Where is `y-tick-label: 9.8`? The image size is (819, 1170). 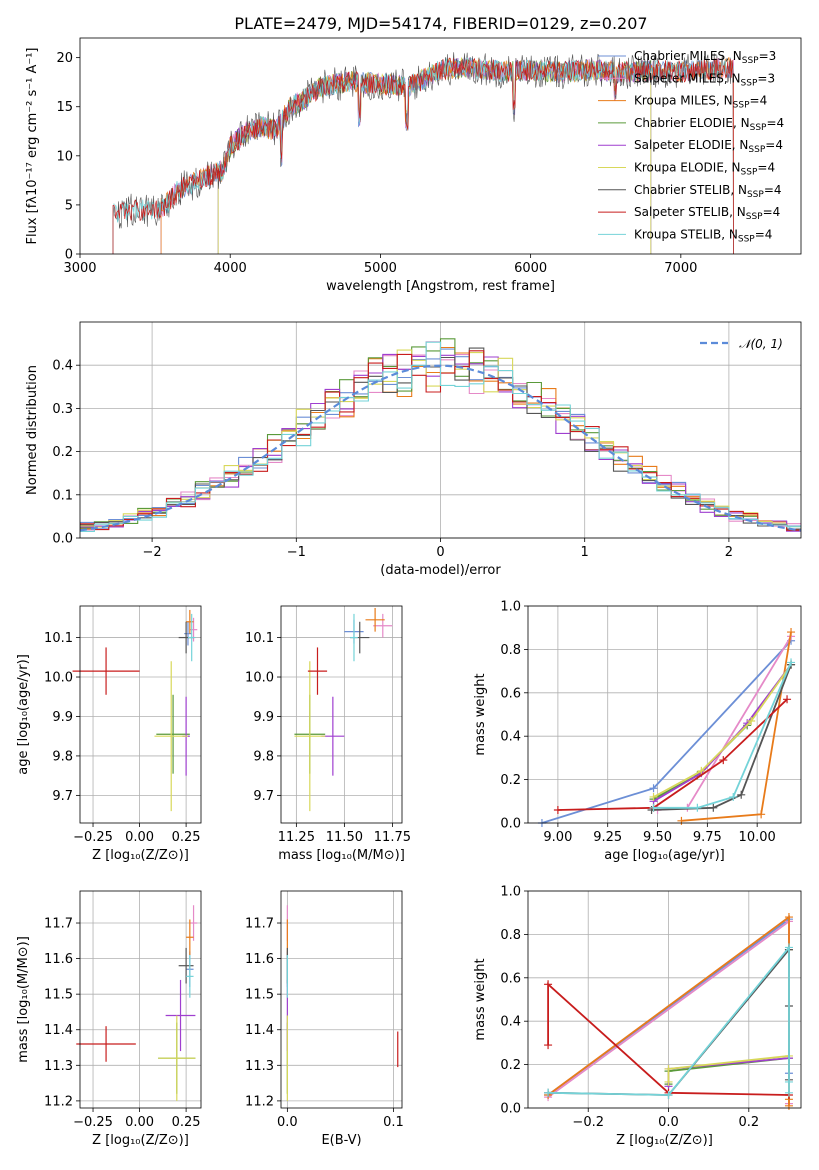 y-tick-label: 9.8 is located at coordinates (62, 756).